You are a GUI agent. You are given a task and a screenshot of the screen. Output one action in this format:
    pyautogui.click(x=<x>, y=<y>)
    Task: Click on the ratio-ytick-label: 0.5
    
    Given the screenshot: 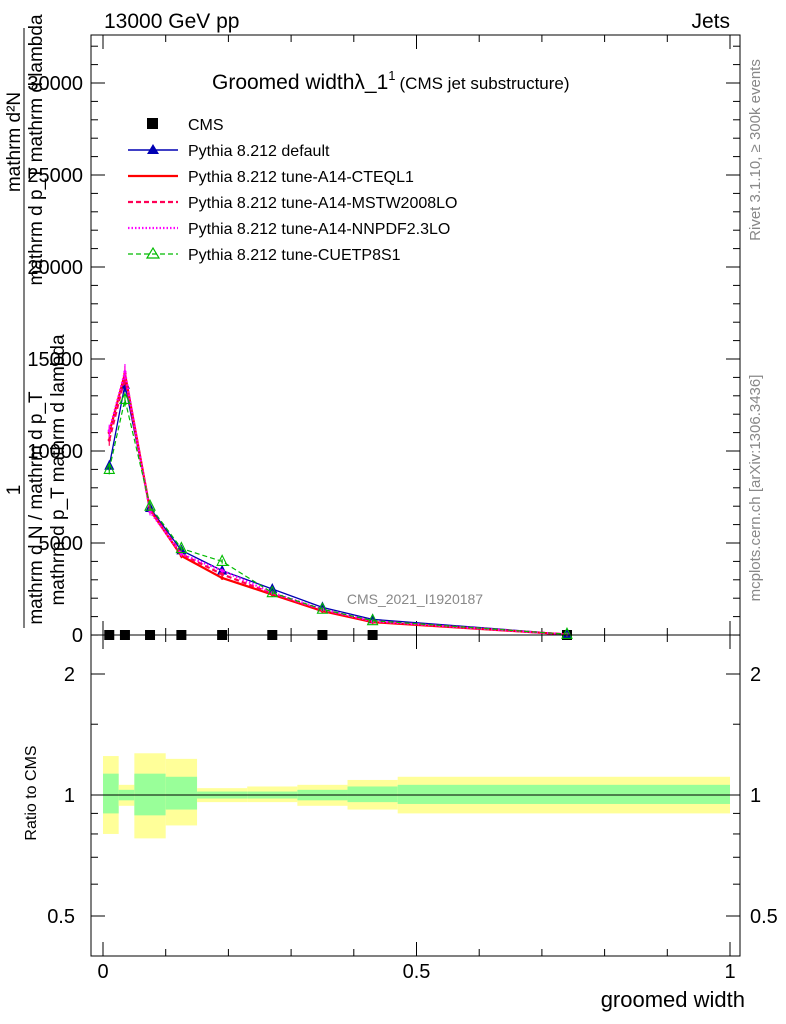 What is the action you would take?
    pyautogui.click(x=61, y=917)
    